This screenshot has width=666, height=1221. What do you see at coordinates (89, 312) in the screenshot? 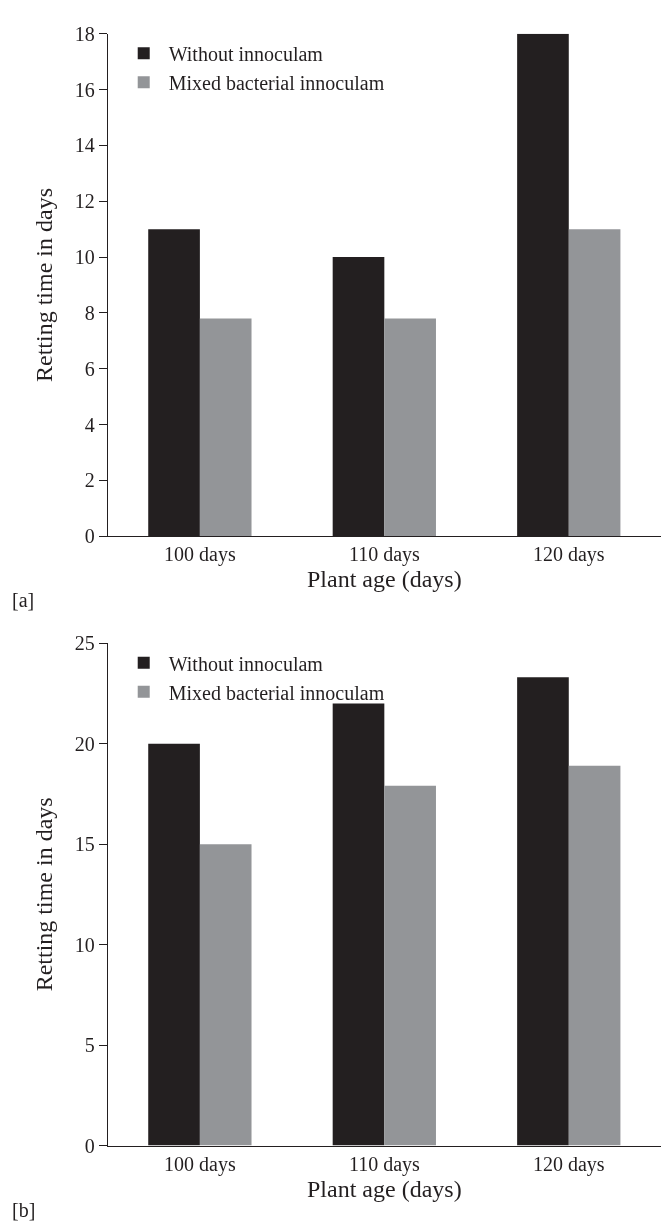
I see `y-tick-label: 8` at bounding box center [89, 312].